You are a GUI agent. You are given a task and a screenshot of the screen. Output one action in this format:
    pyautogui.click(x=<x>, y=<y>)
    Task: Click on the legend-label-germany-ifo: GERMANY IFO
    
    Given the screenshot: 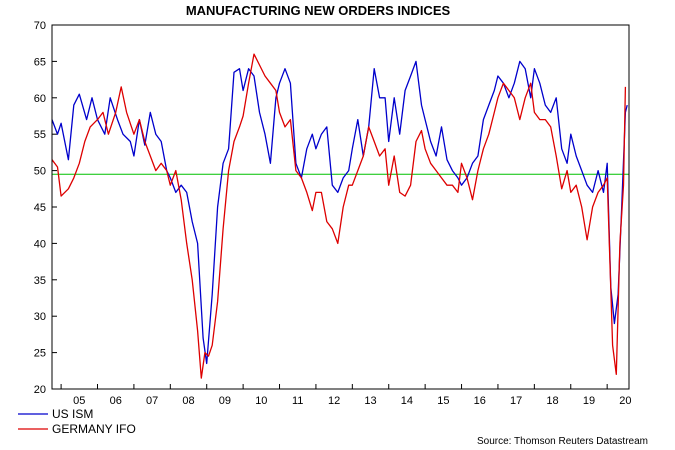 What is the action you would take?
    pyautogui.click(x=94, y=429)
    